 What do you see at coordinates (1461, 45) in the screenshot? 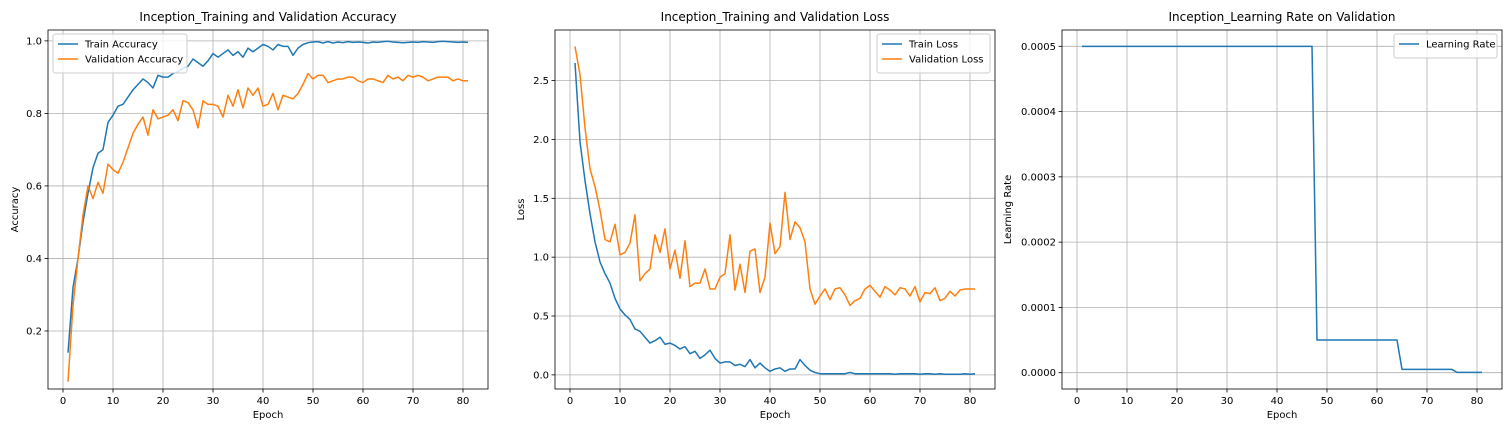
I see `legend-label: Learning Rate` at bounding box center [1461, 45].